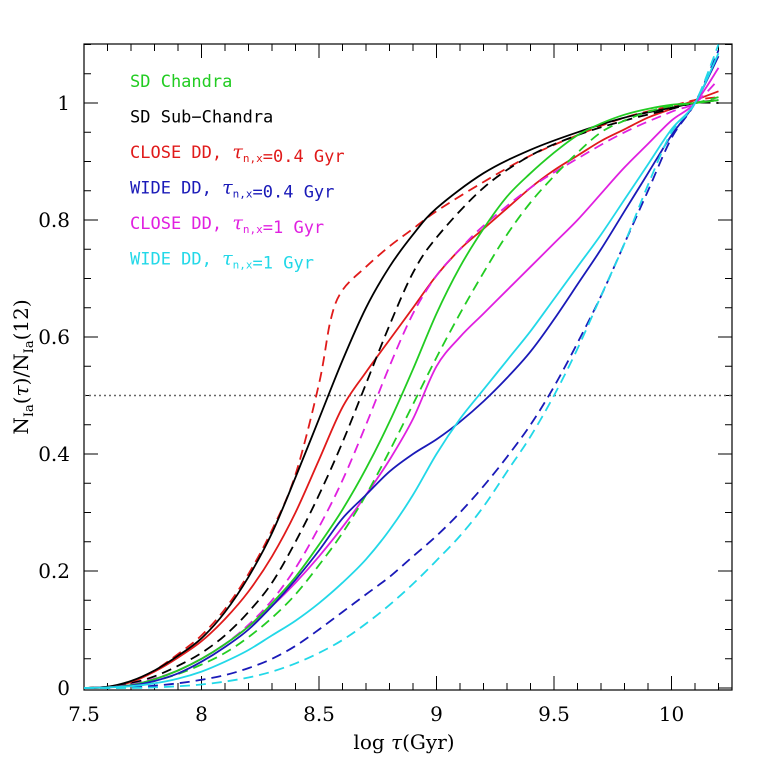 This screenshot has height=771, width=771. I want to click on y-tick-label: 0, so click(63, 688).